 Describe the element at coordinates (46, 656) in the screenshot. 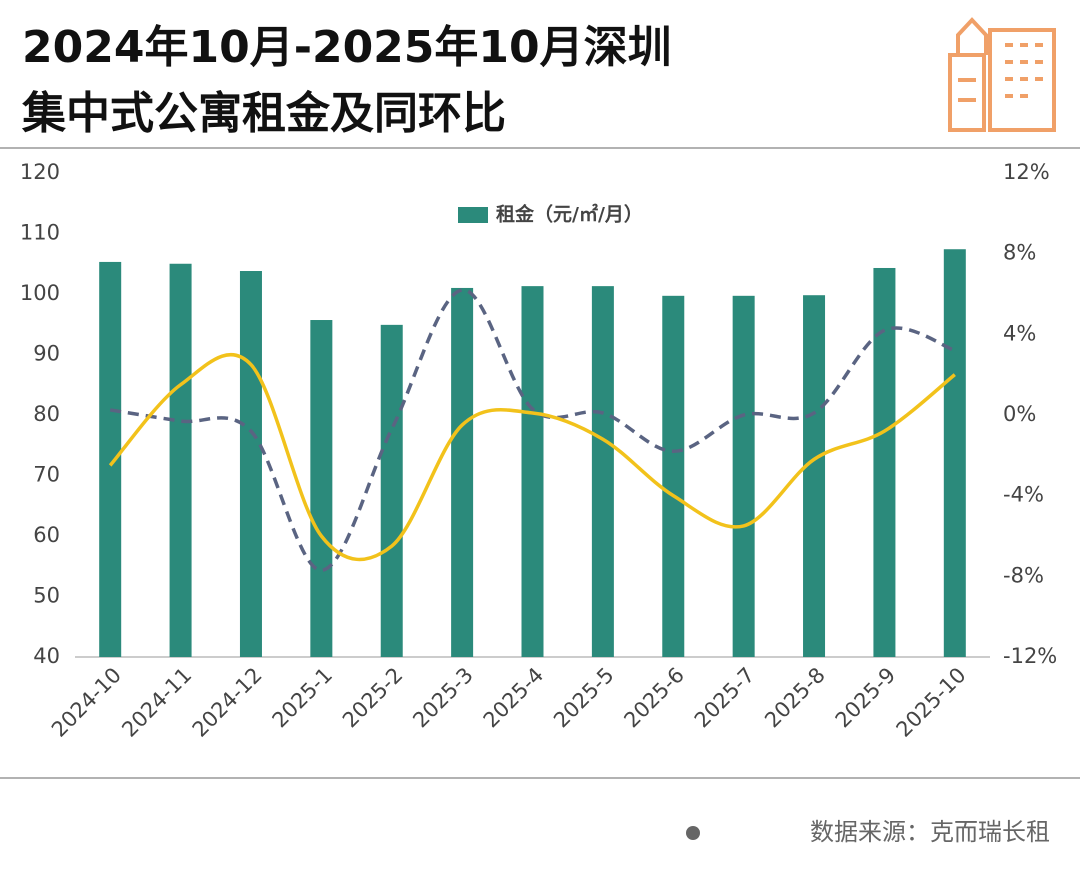

I see `y-tick-label: 40` at that location.